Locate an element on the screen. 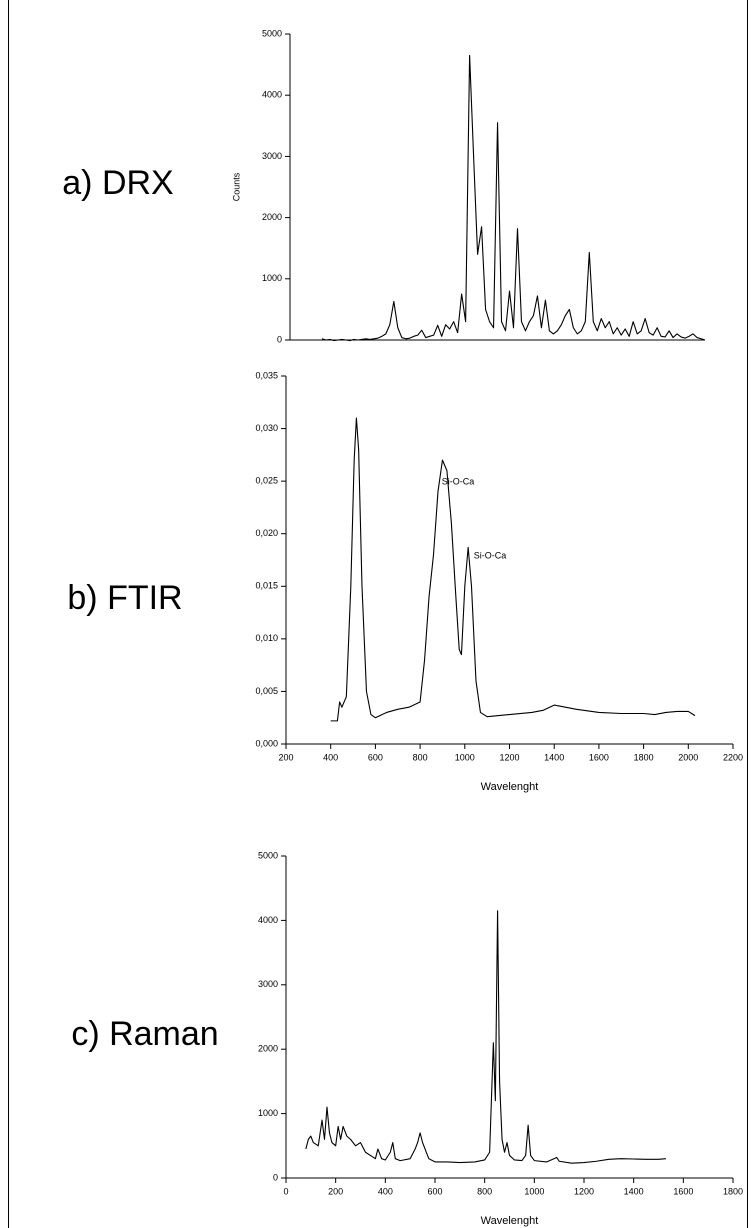  y-tick-label: 0,010 is located at coordinates (266, 638).